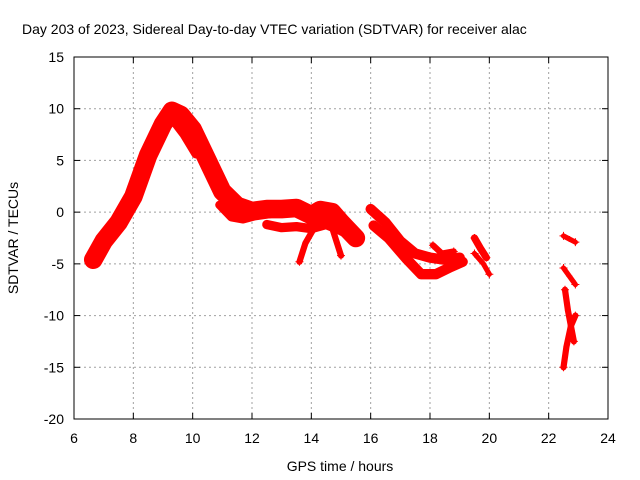  What do you see at coordinates (252, 438) in the screenshot?
I see `x-tick-label: 12` at bounding box center [252, 438].